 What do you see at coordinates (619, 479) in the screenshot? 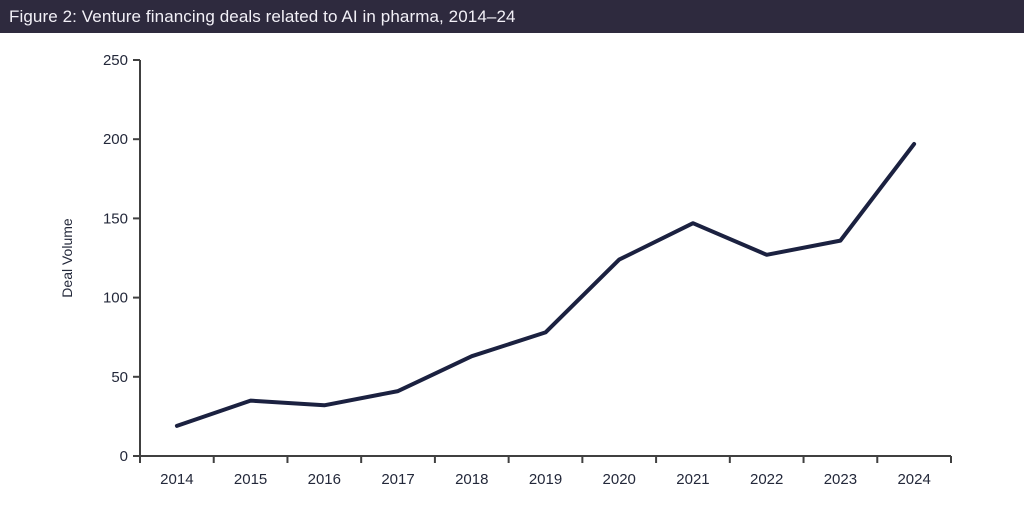
I see `x-tick-label: 2020` at bounding box center [619, 479].